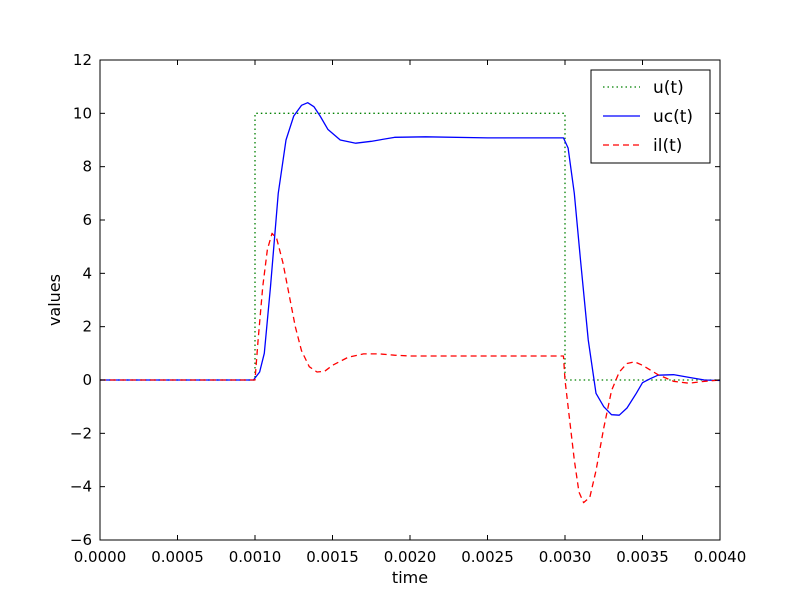 Image resolution: width=800 pixels, height=600 pixels. I want to click on x-tick-label: 0.0015, so click(332, 557).